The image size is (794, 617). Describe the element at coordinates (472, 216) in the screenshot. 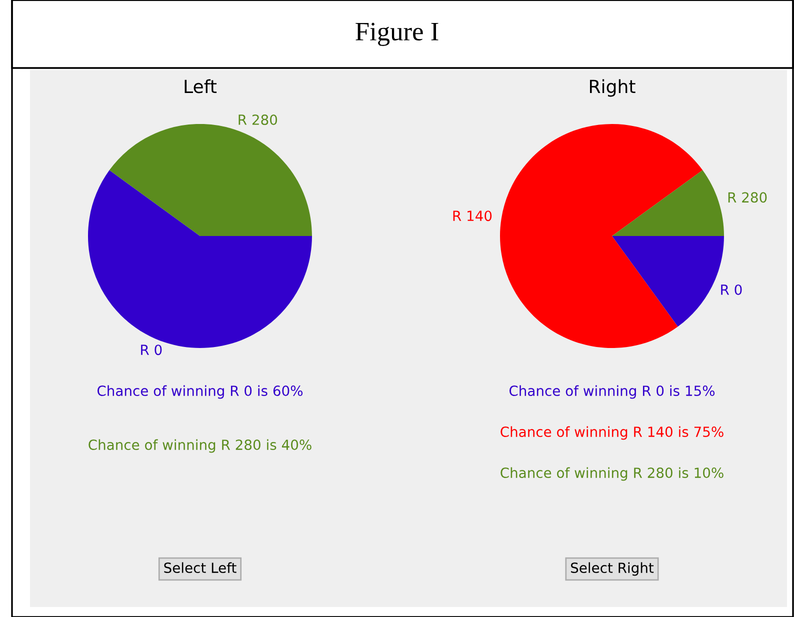

I see `slice-label: R 140` at that location.